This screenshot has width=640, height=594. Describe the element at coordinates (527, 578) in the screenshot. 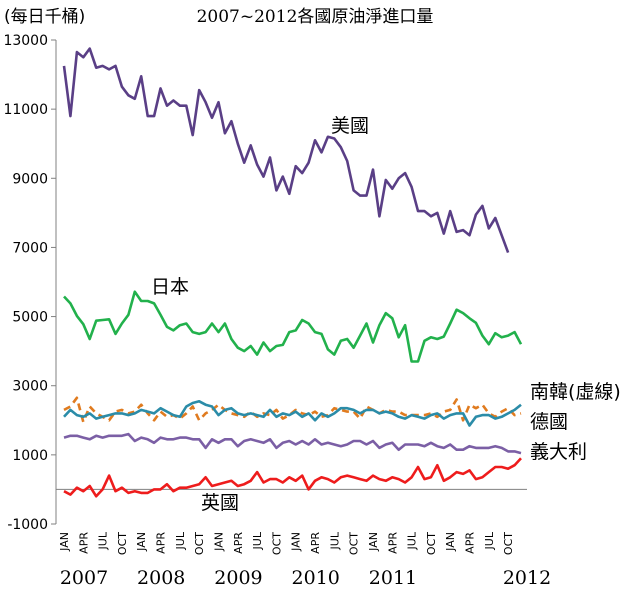

I see `year-label: 2012` at that location.